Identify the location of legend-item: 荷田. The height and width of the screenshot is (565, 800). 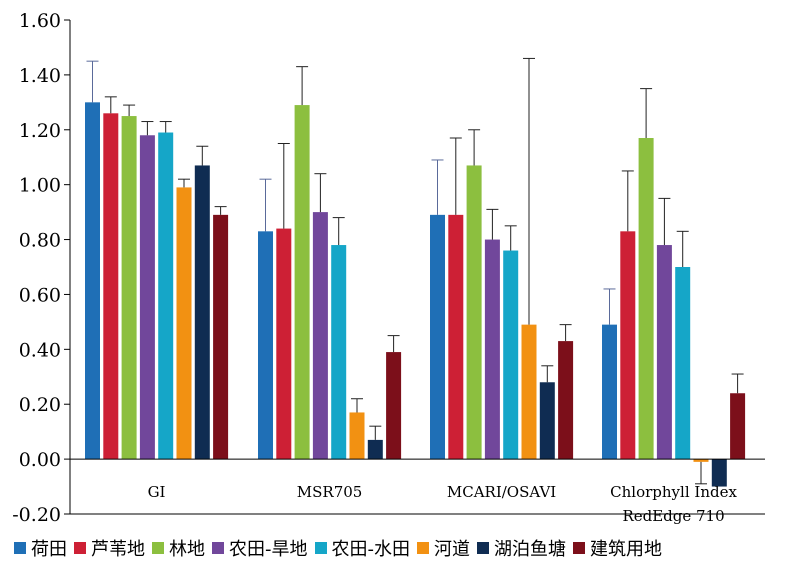
(40, 548).